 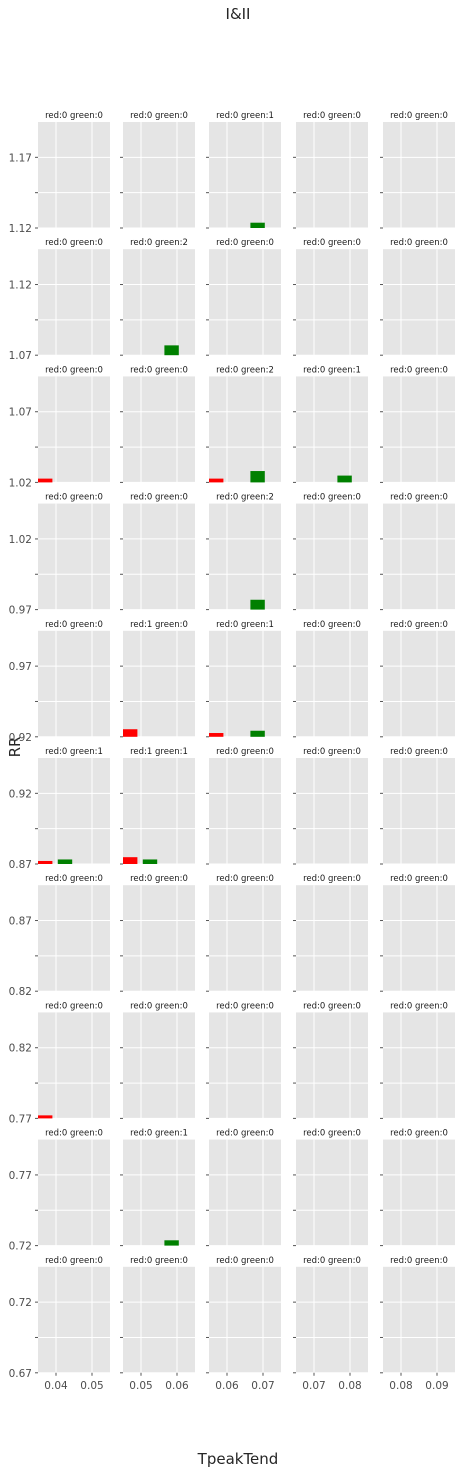 I want to click on subplot-panel: red:0 green:0 1.17 1.12, so click(x=59, y=173).